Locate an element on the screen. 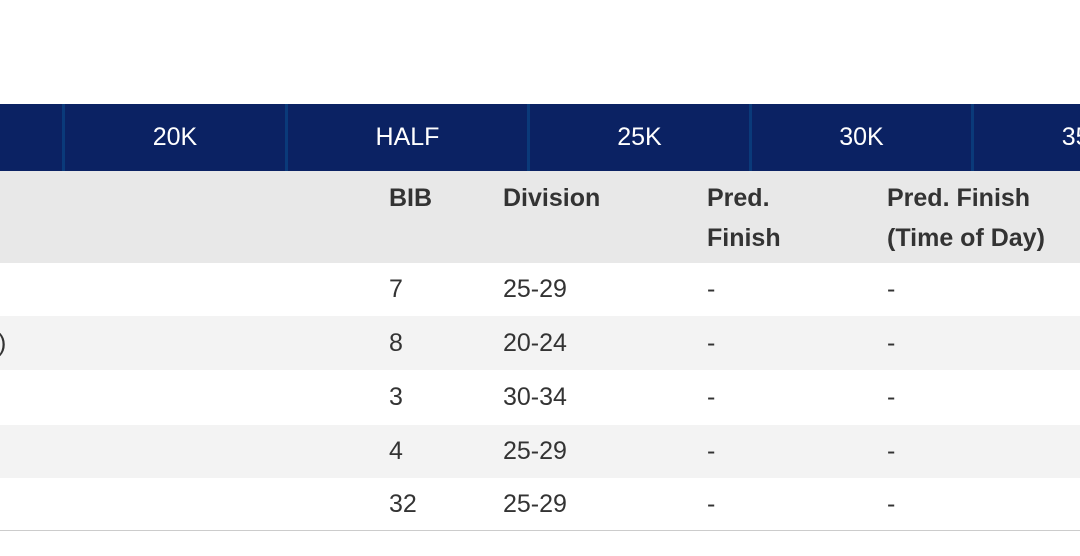 The width and height of the screenshot is (1080, 556). tab-bar is located at coordinates (540, 137).